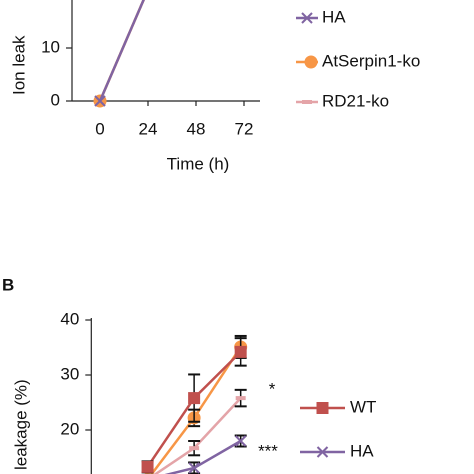 The width and height of the screenshot is (474, 474). What do you see at coordinates (196, 128) in the screenshot?
I see `x-tick-label: 48` at bounding box center [196, 128].